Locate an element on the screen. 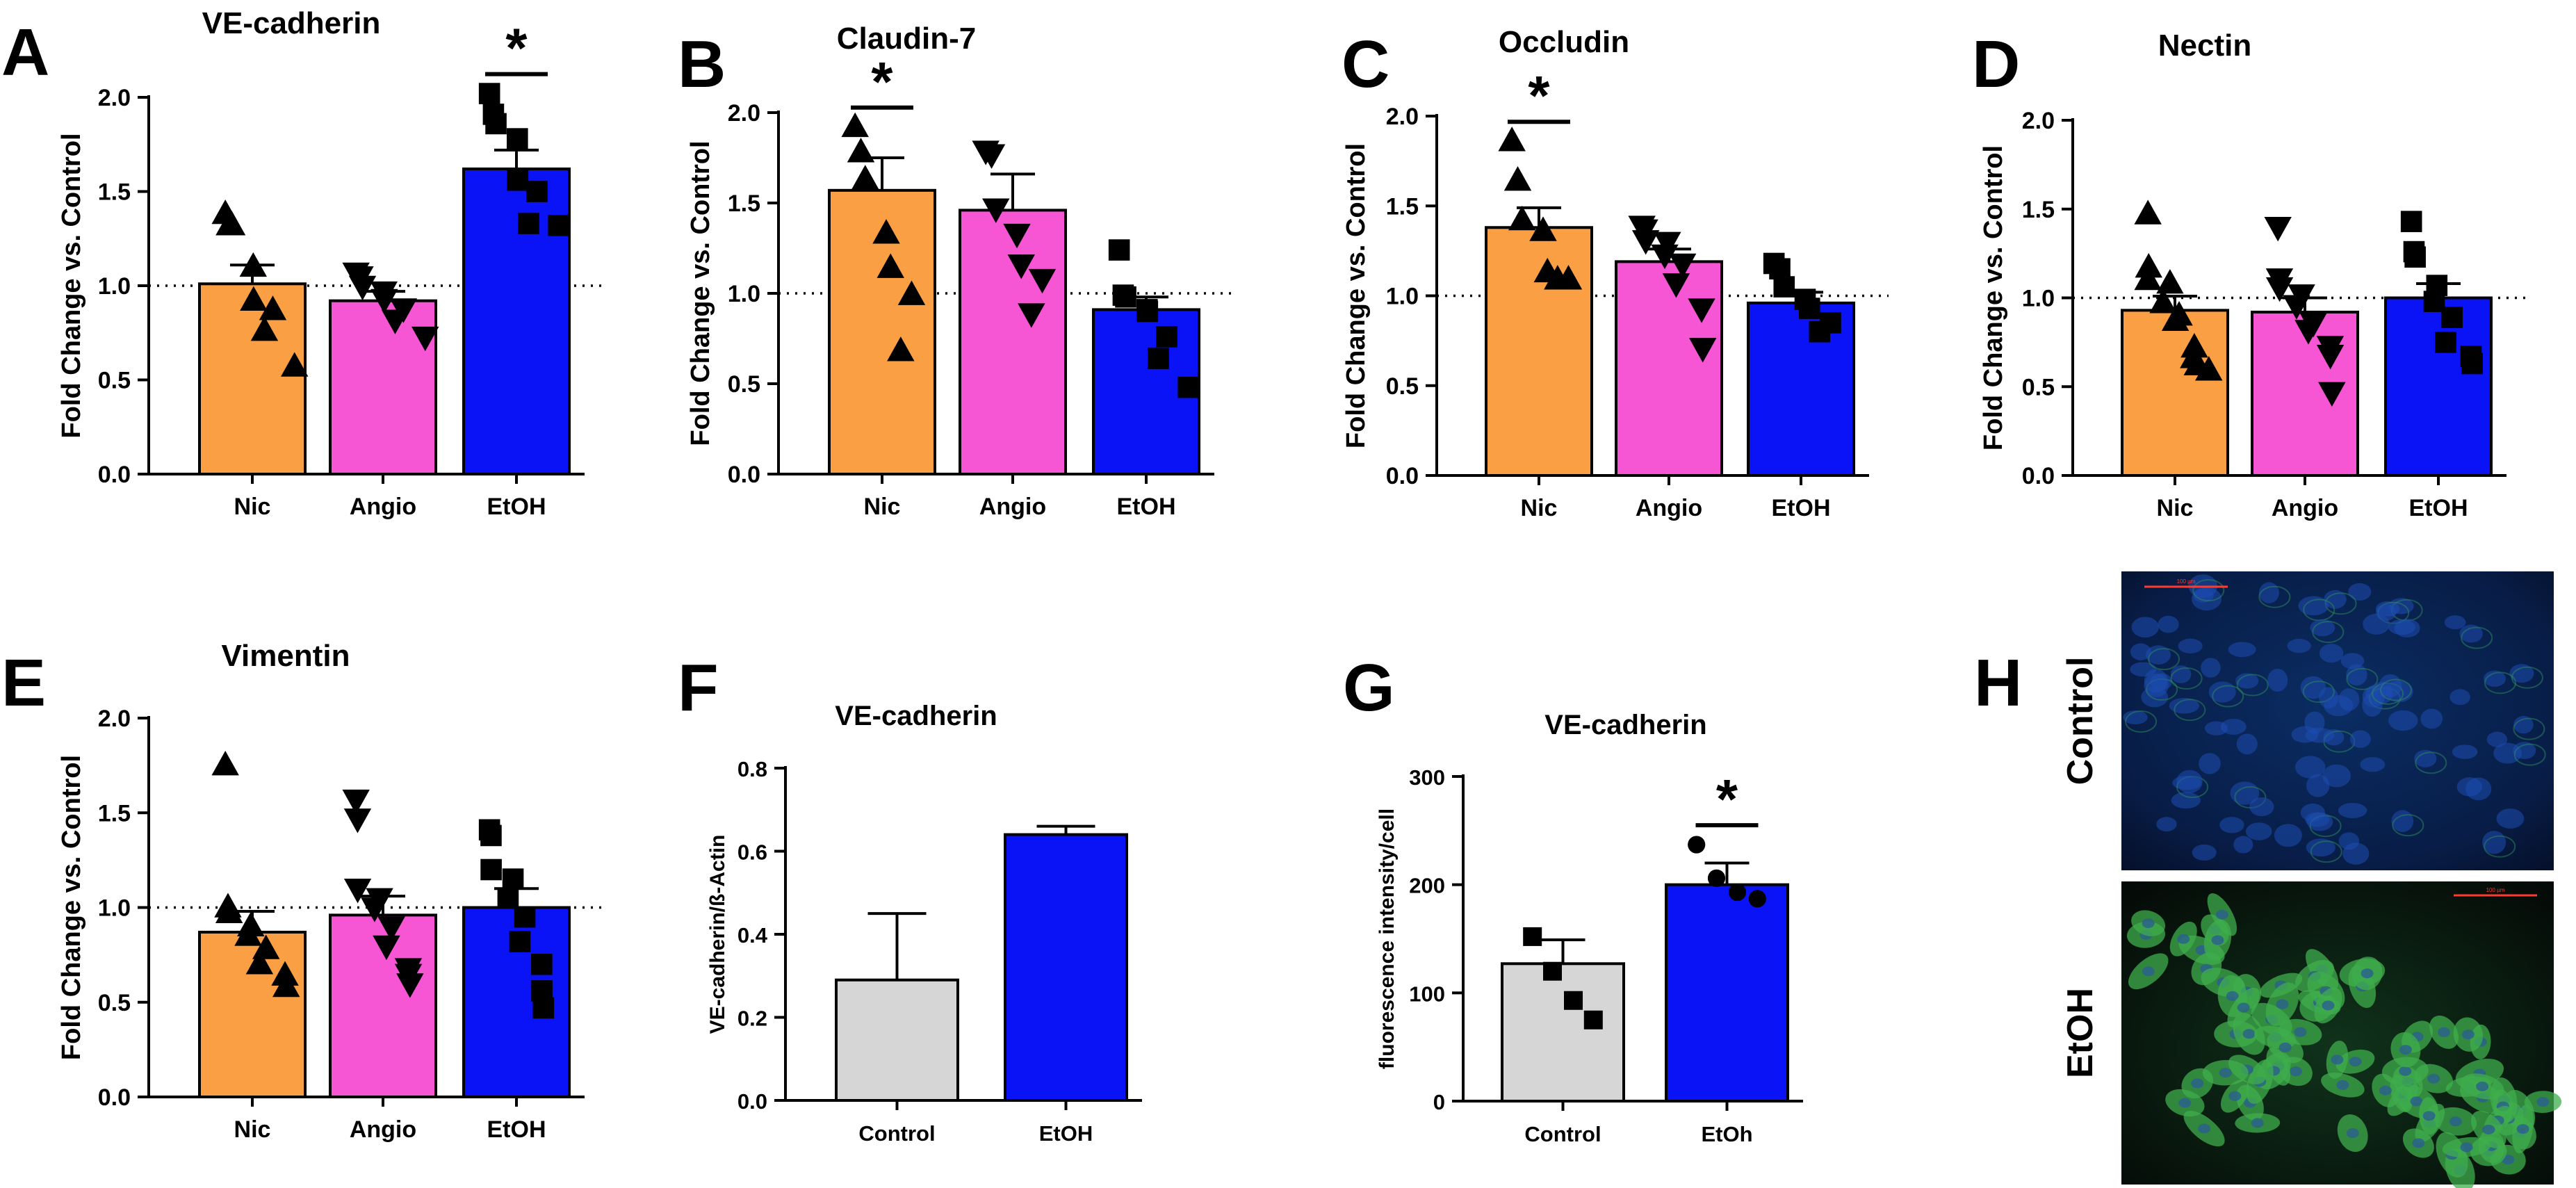 Image resolution: width=2576 pixels, height=1188 pixels. panel-letter-F: F is located at coordinates (698, 688).